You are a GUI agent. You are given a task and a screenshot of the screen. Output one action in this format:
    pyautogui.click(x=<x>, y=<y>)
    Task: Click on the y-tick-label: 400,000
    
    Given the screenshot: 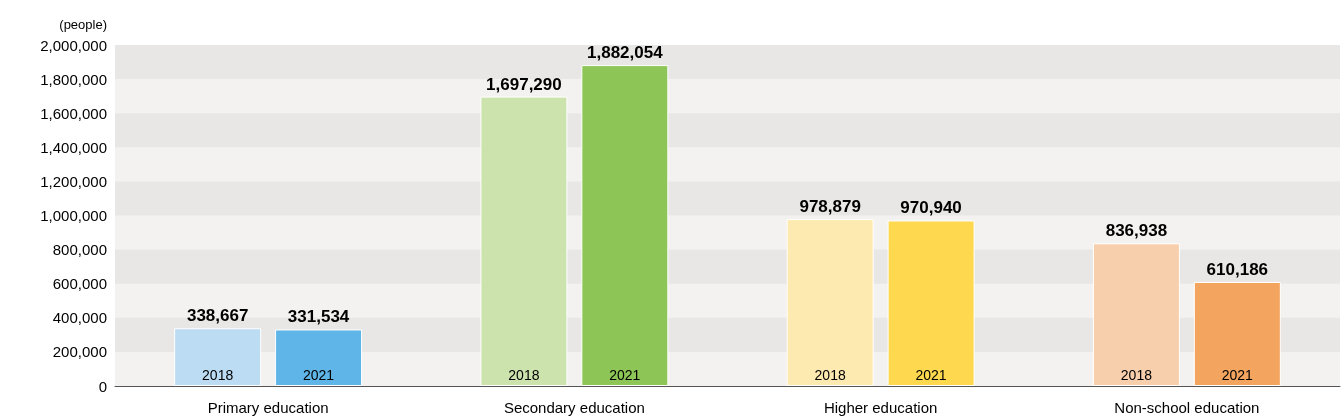 What is the action you would take?
    pyautogui.click(x=79, y=318)
    